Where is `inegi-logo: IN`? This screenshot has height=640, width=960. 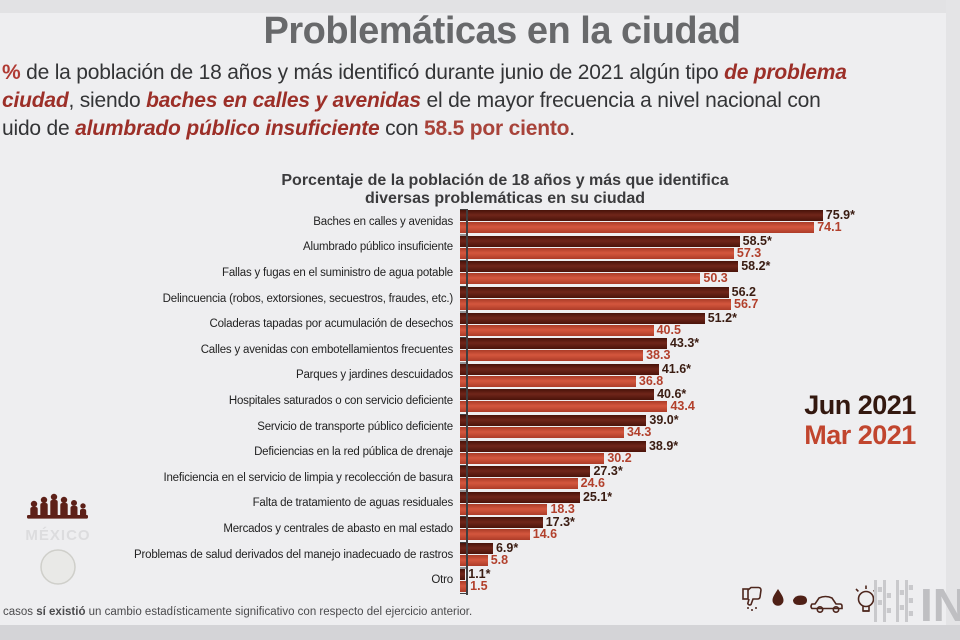 inegi-logo: IN is located at coordinates (917, 605).